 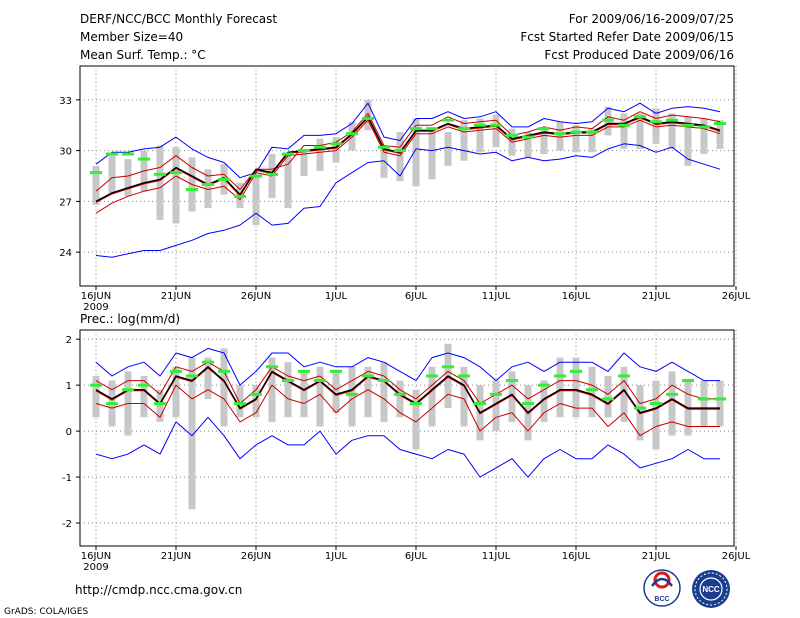 I want to click on y-tick-label: 0, so click(x=69, y=432).